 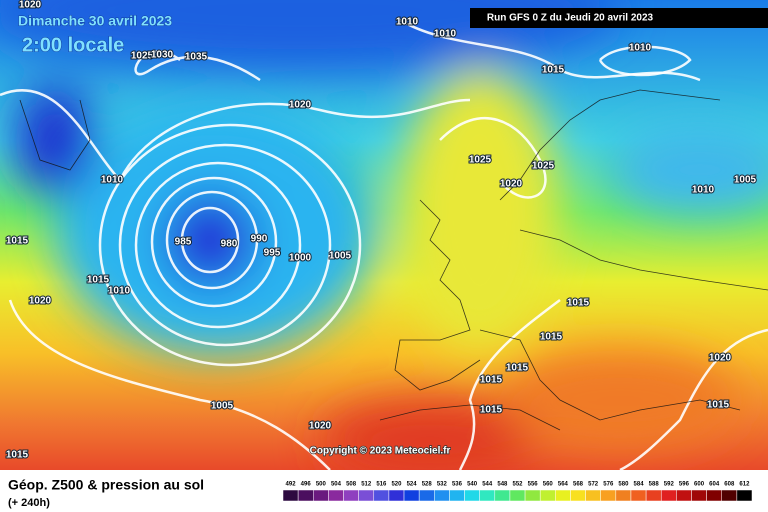 What do you see at coordinates (427, 485) in the screenshot?
I see `legend-label: 528` at bounding box center [427, 485].